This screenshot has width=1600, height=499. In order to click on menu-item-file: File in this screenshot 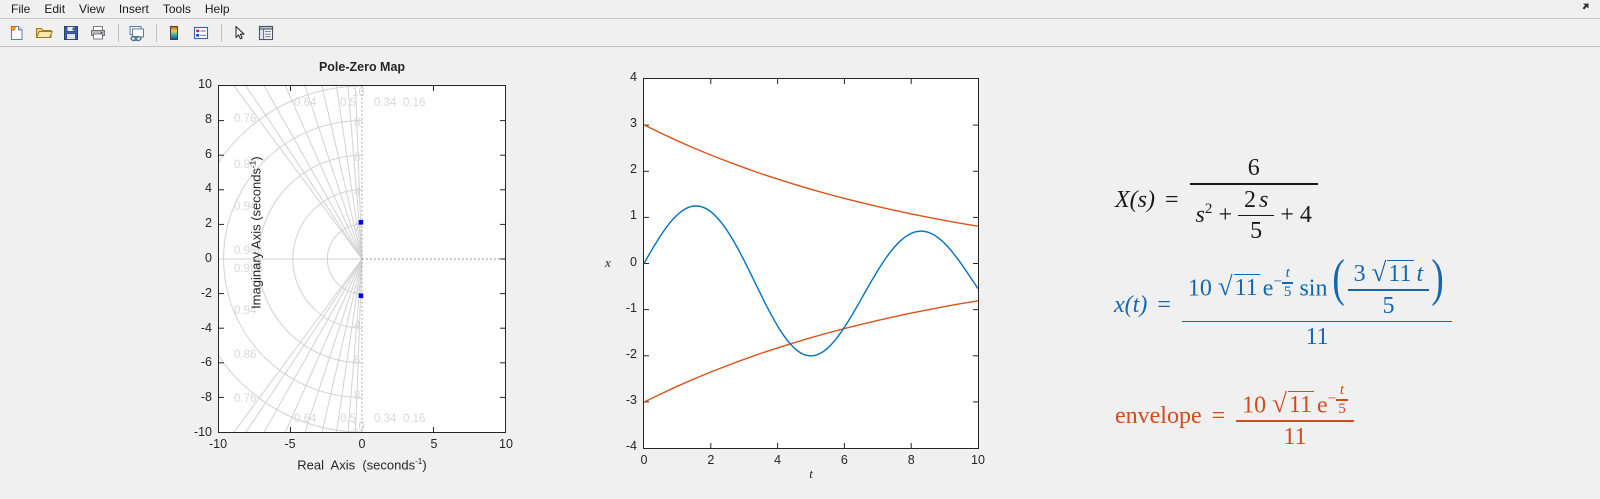, I will do `click(21, 8)`.